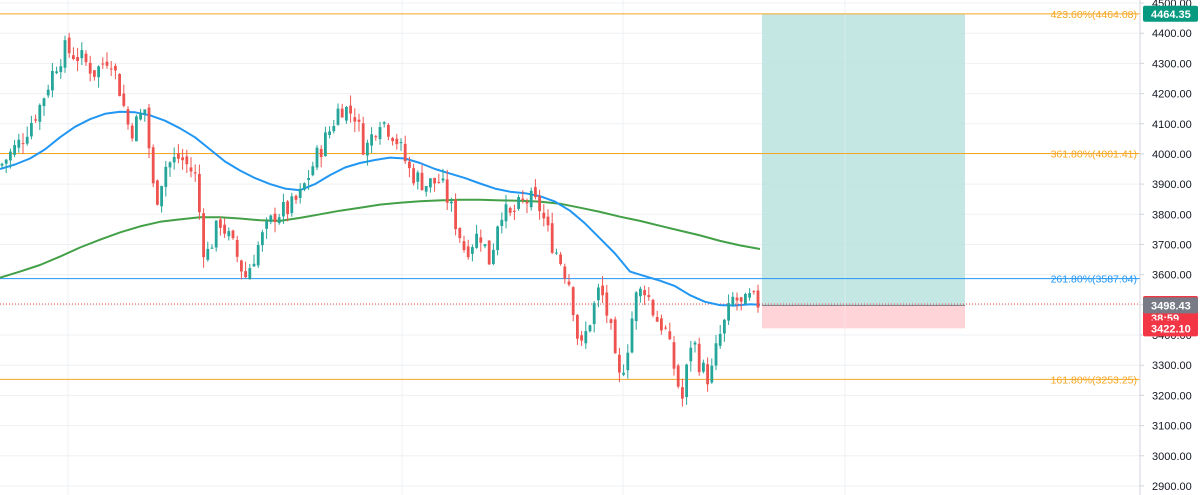 The height and width of the screenshot is (495, 1200). Describe the element at coordinates (1094, 15) in the screenshot. I see `fib-label-0: 423.60%(4464.08)` at that location.